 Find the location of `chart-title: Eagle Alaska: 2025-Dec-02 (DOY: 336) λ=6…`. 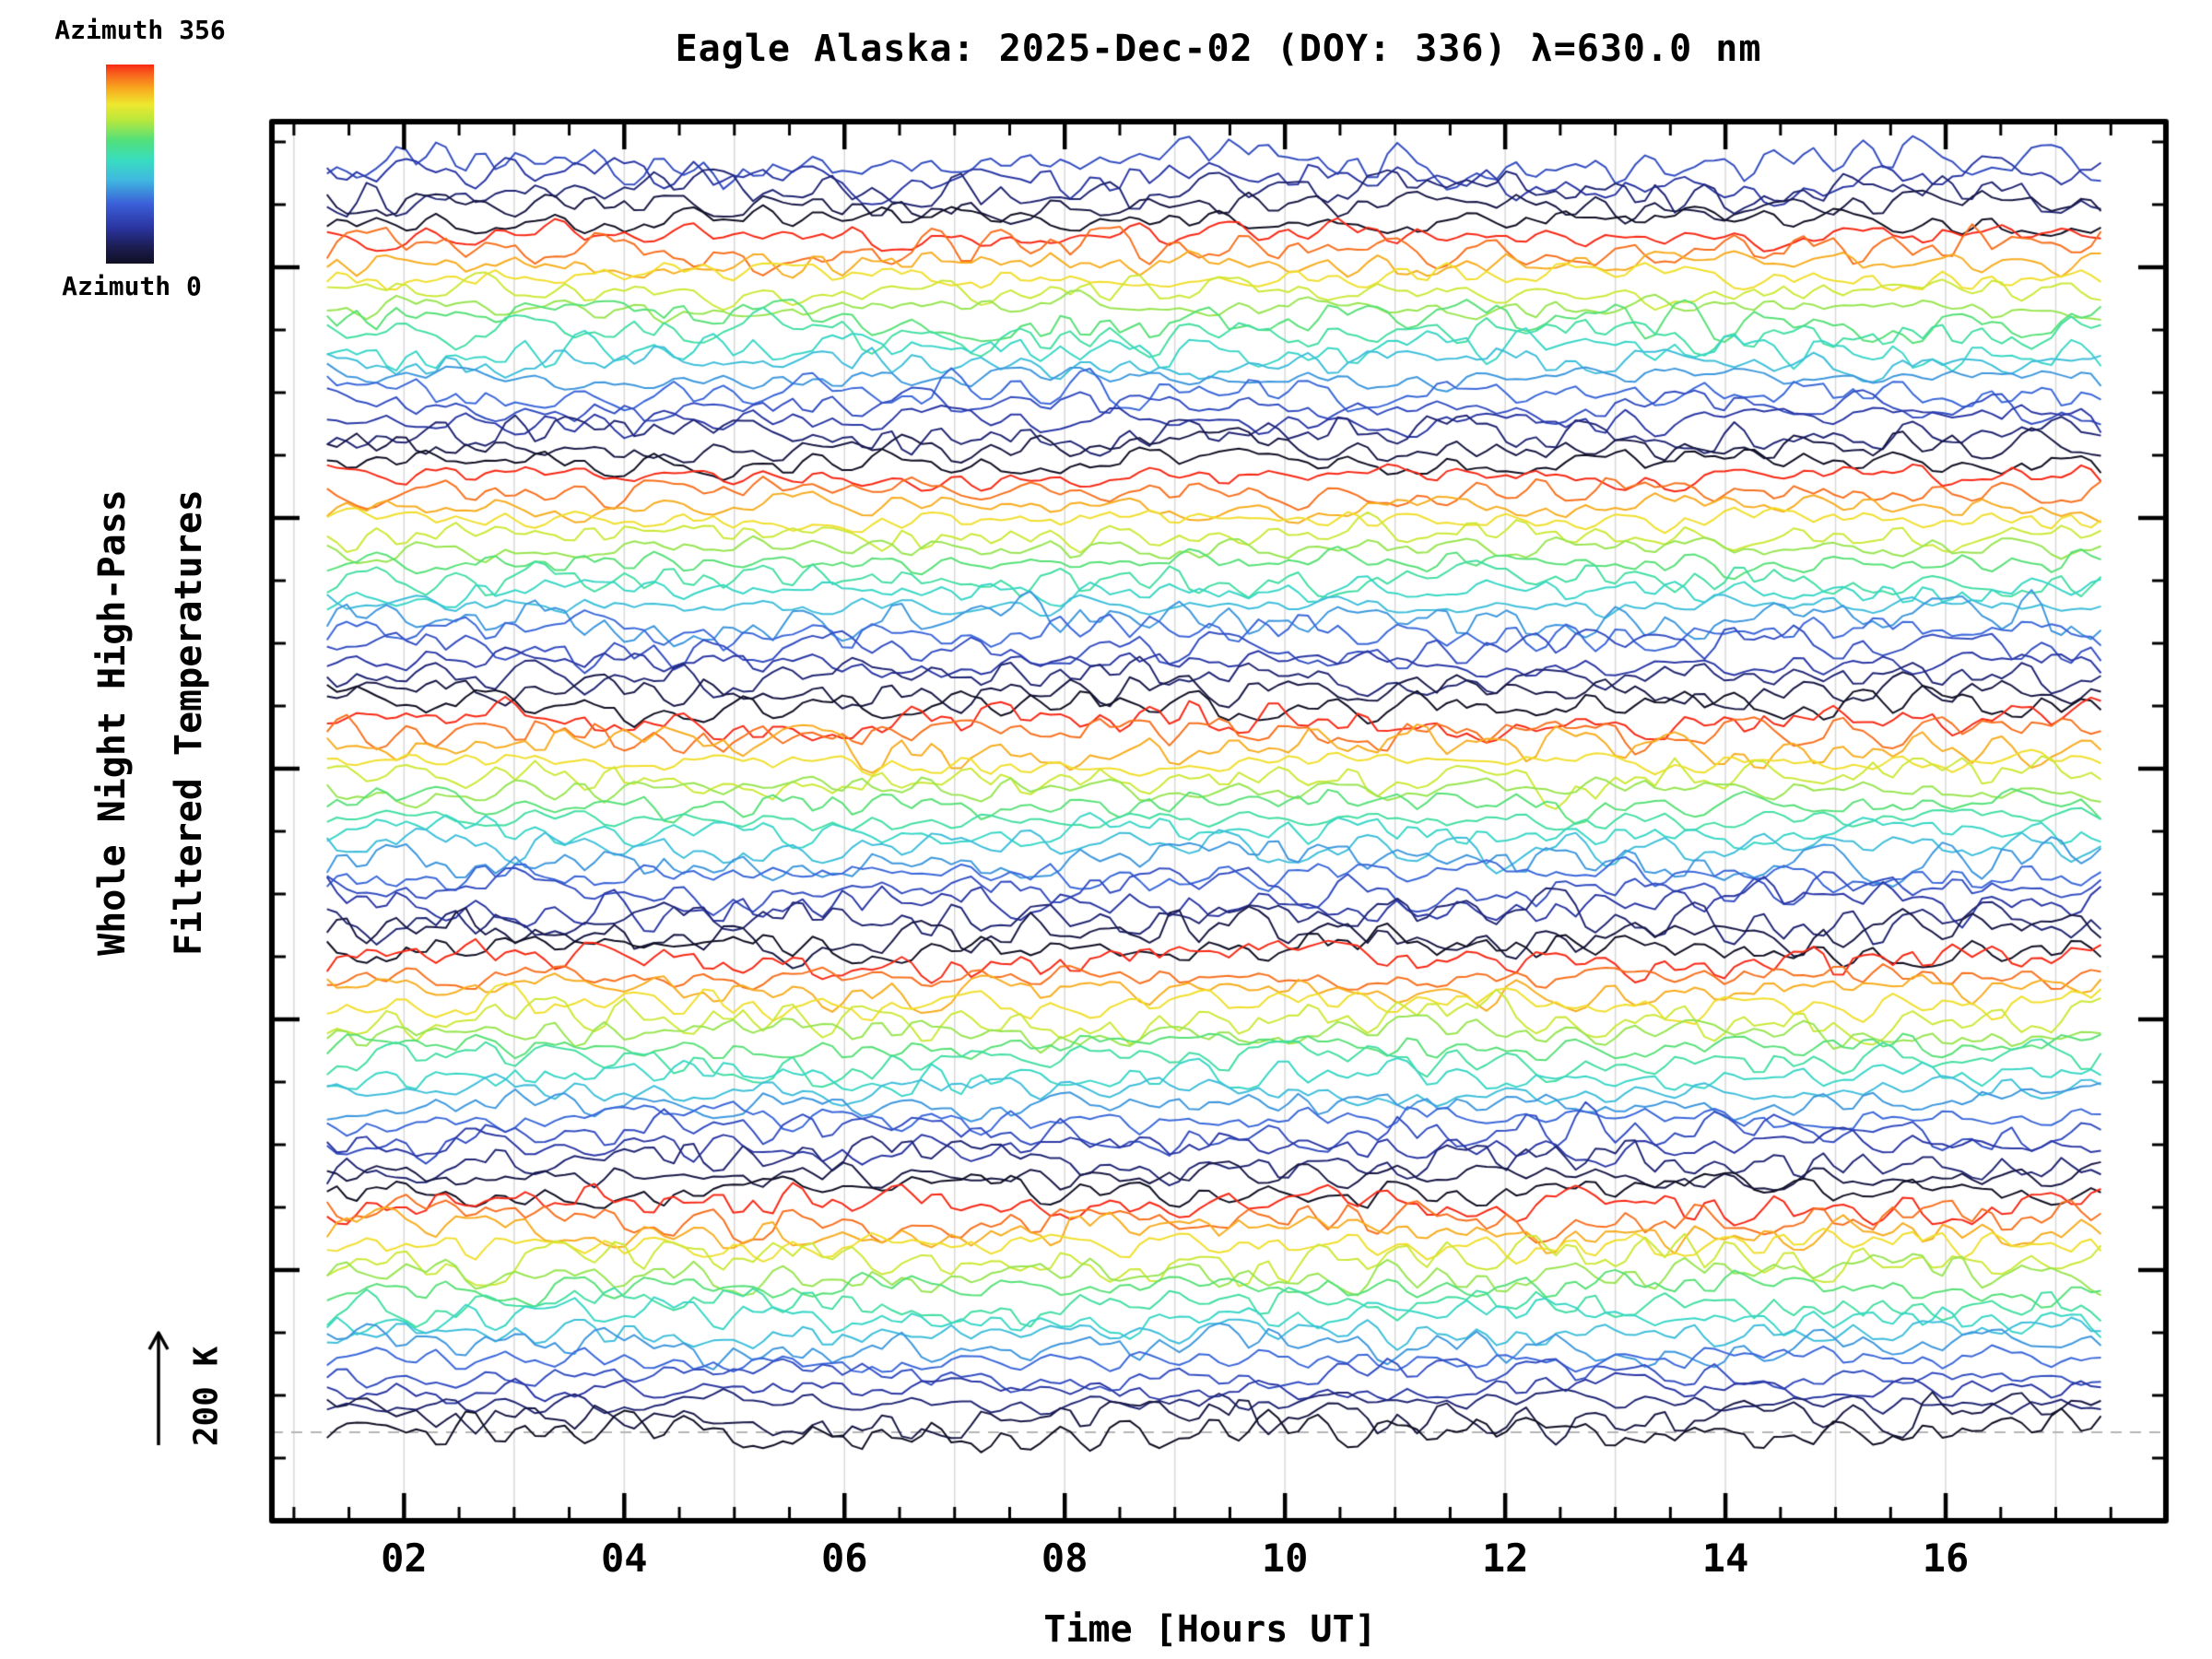

chart-title: Eagle Alaska: 2025-Dec-02 (DOY: 336) λ=6… is located at coordinates (1218, 49).